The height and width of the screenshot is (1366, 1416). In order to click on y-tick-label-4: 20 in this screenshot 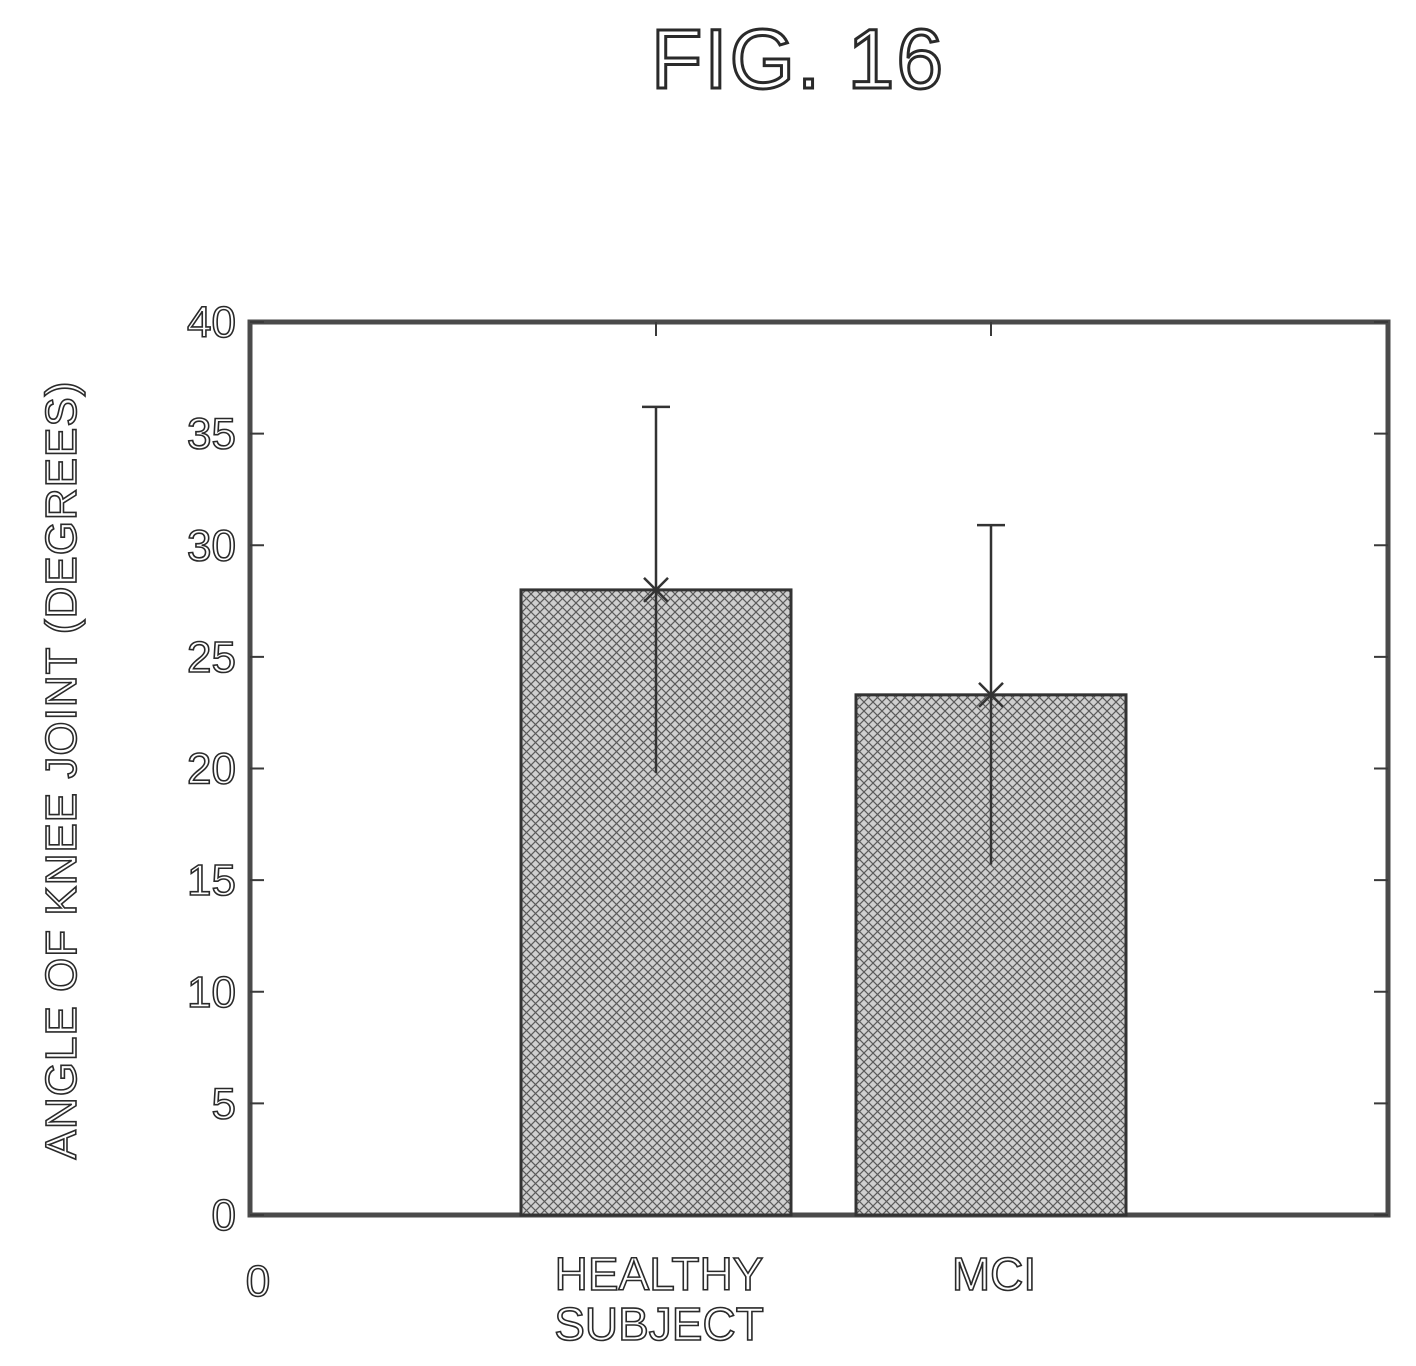, I will do `click(211, 769)`.